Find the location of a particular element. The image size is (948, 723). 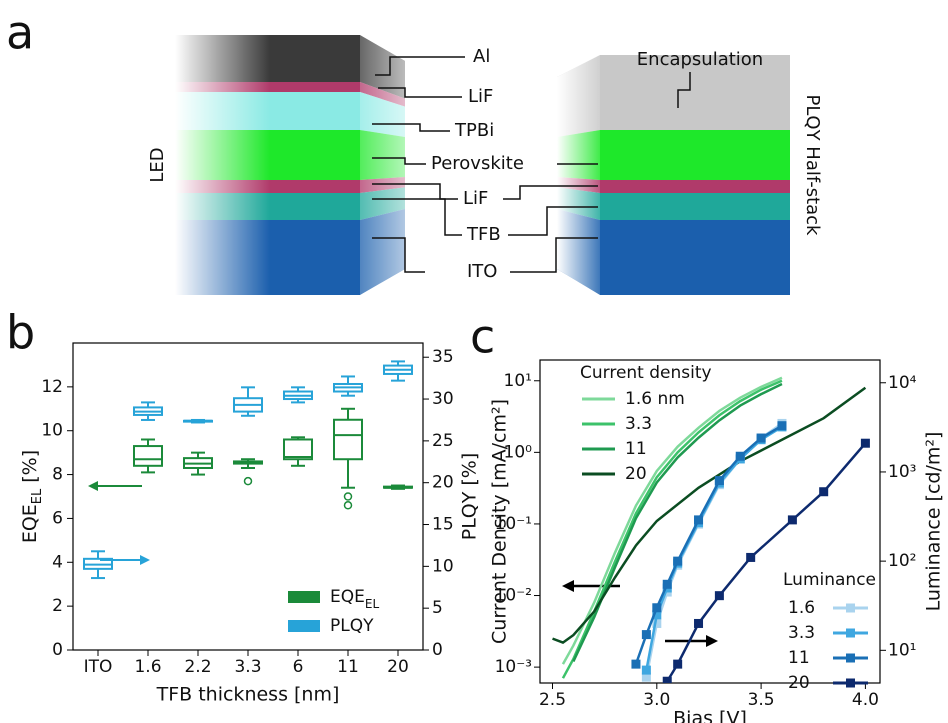

y2-tick-label: 10³ is located at coordinates (902, 472).